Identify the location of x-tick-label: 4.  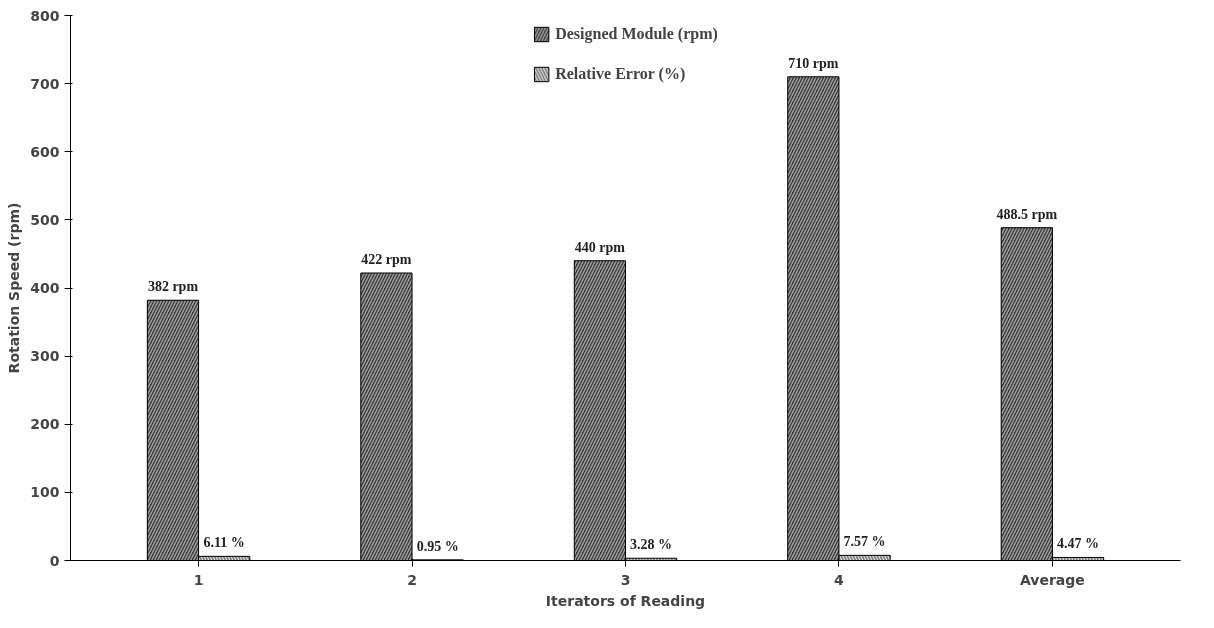
(839, 579).